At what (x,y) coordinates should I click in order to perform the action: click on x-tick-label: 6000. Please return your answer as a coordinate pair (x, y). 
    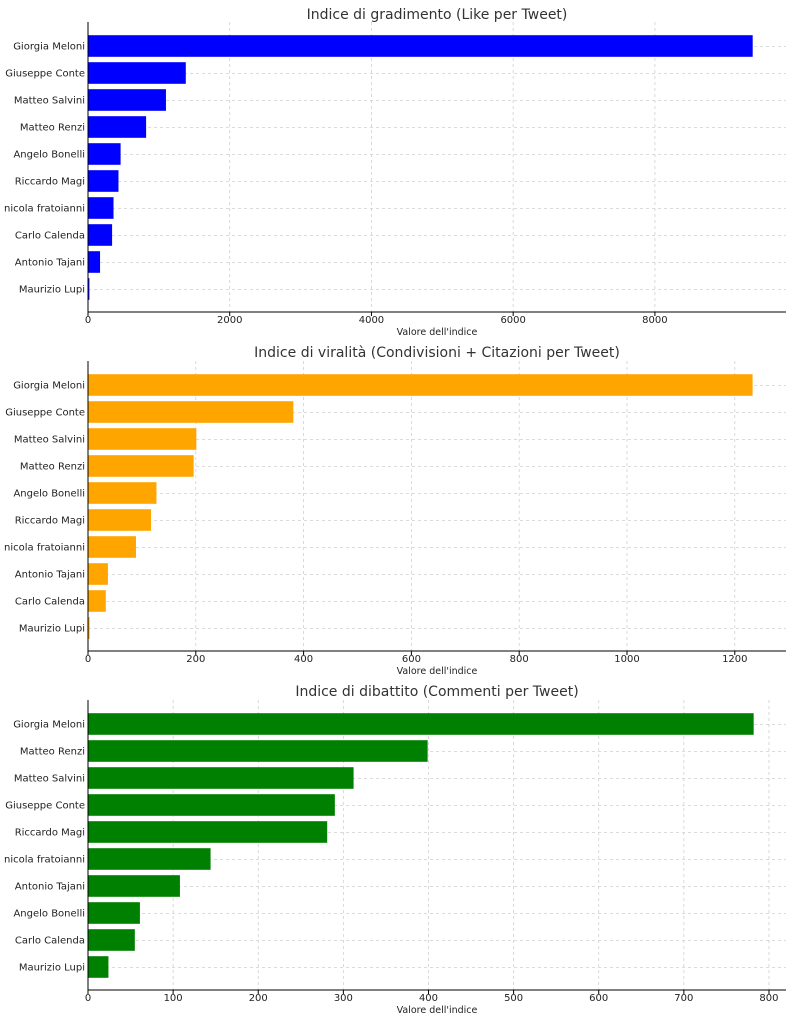
    Looking at the image, I should click on (512, 320).